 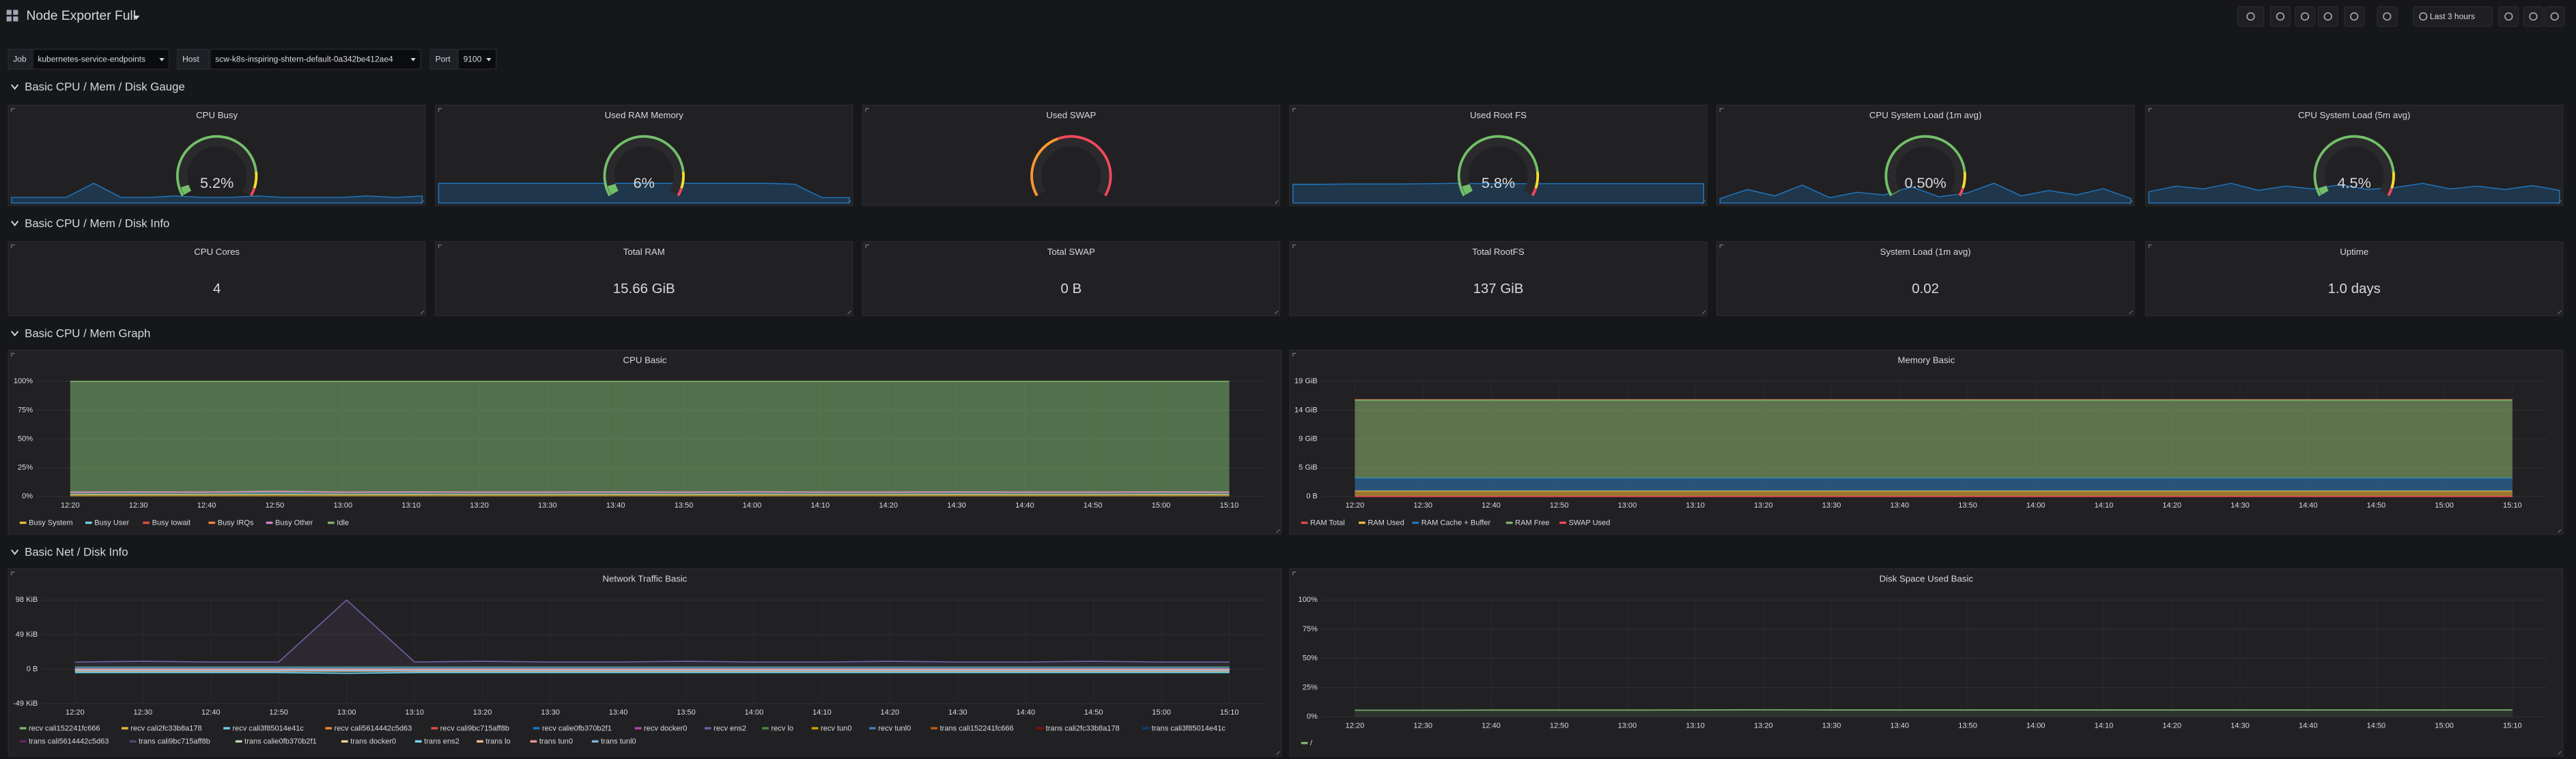 What do you see at coordinates (891, 713) in the screenshot?
I see `x-tick-label: 14:20` at bounding box center [891, 713].